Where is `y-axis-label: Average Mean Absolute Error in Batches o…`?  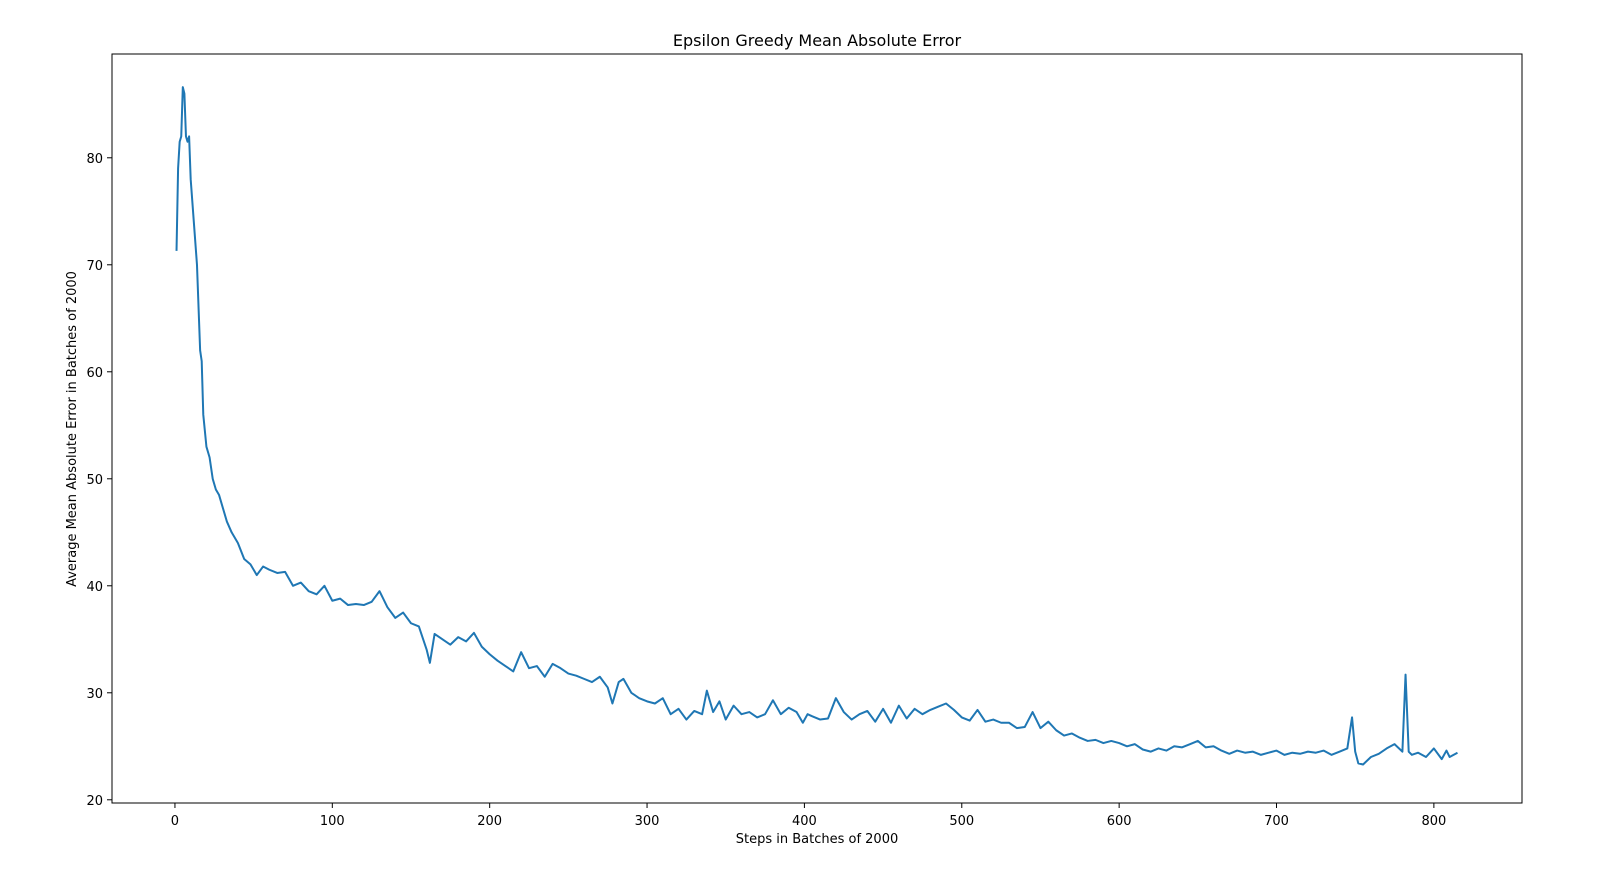 y-axis-label: Average Mean Absolute Error in Batches o… is located at coordinates (72, 429).